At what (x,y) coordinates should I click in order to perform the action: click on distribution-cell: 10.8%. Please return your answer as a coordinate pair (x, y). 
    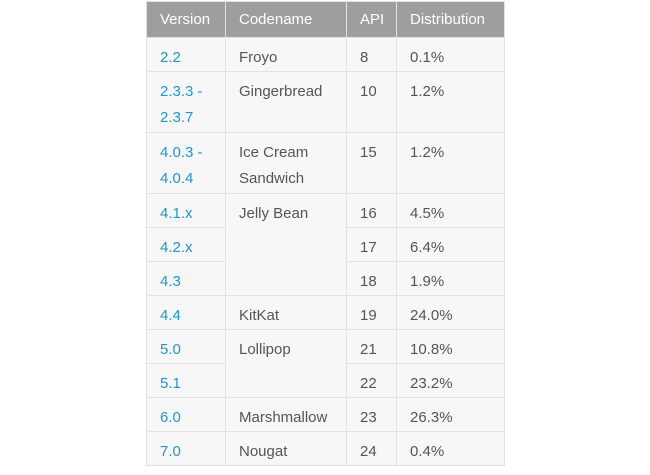
    Looking at the image, I should click on (450, 346).